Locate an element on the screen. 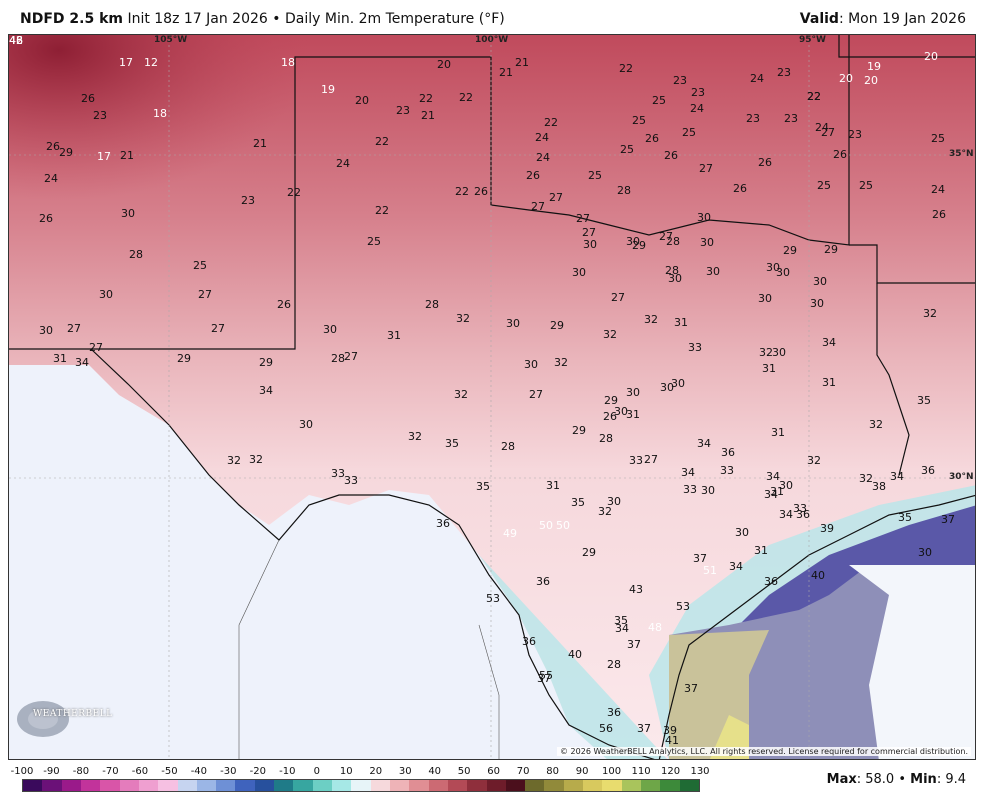  oklahoma-kansas is located at coordinates (906, 46).